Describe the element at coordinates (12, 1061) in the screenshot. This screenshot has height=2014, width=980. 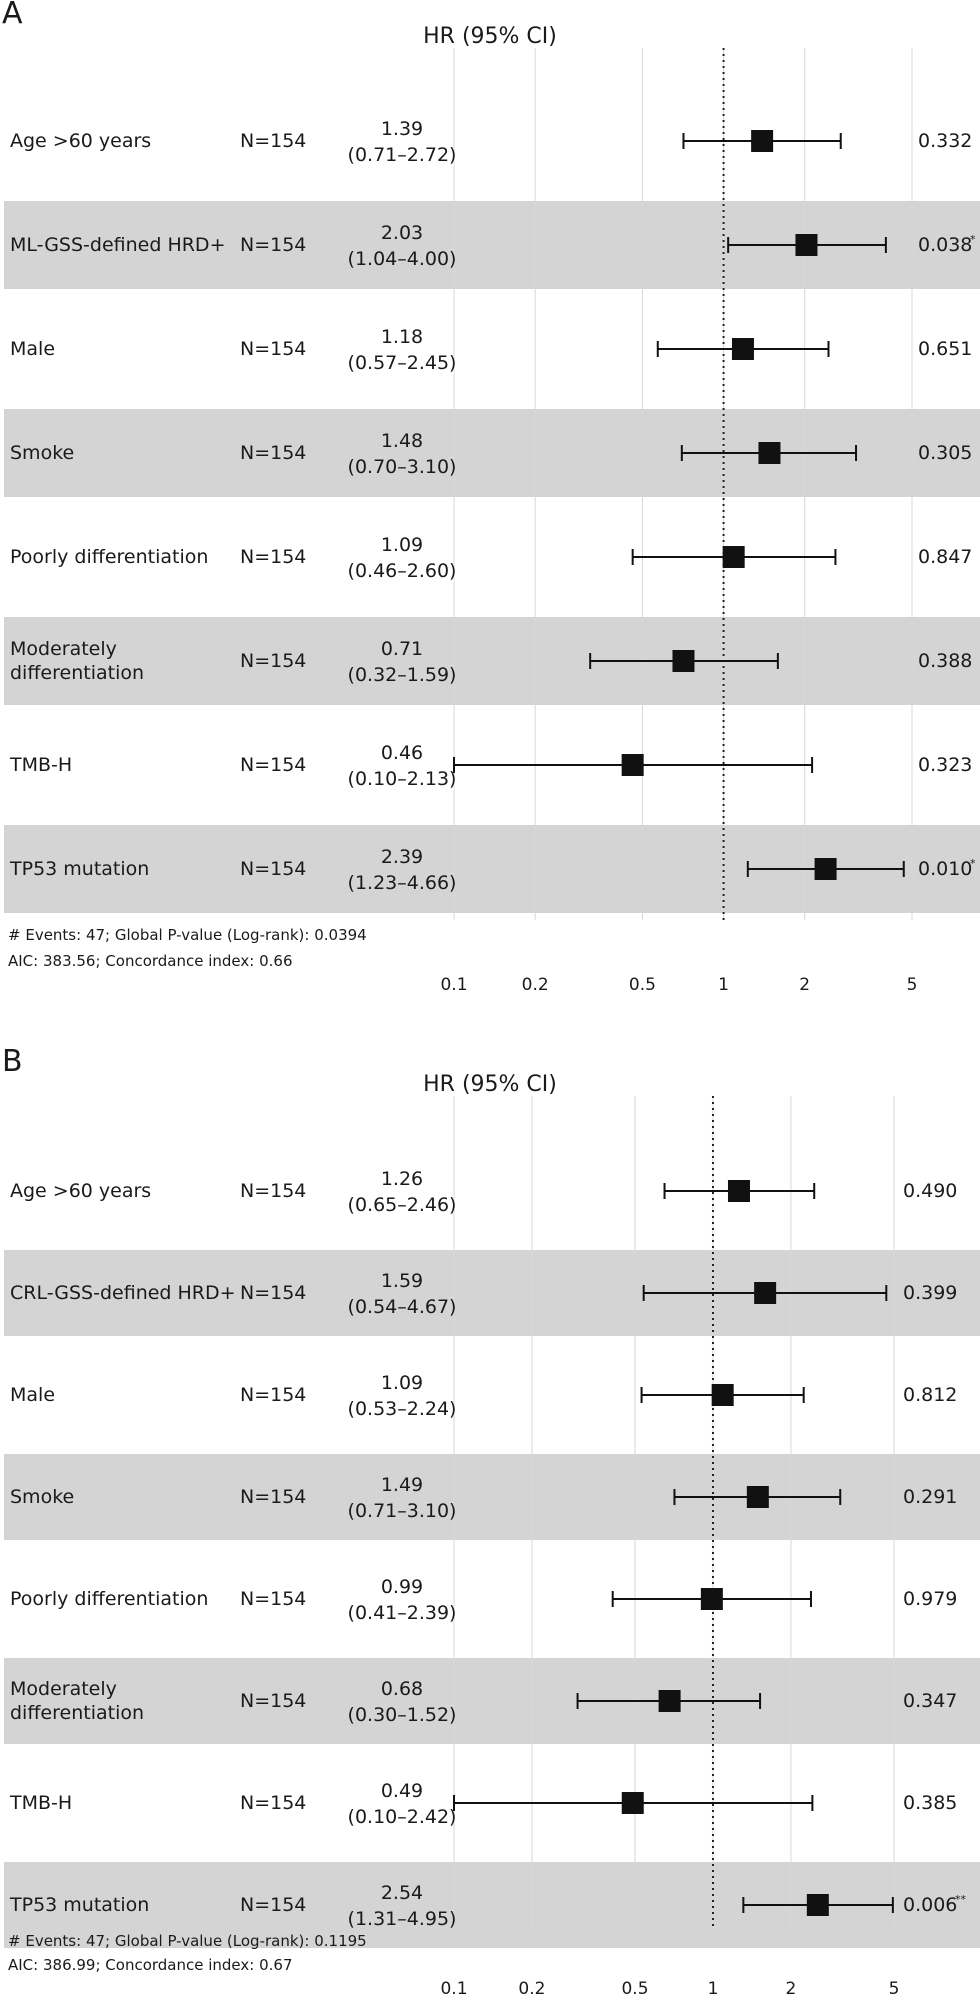
I see `panel-label-b: B` at that location.